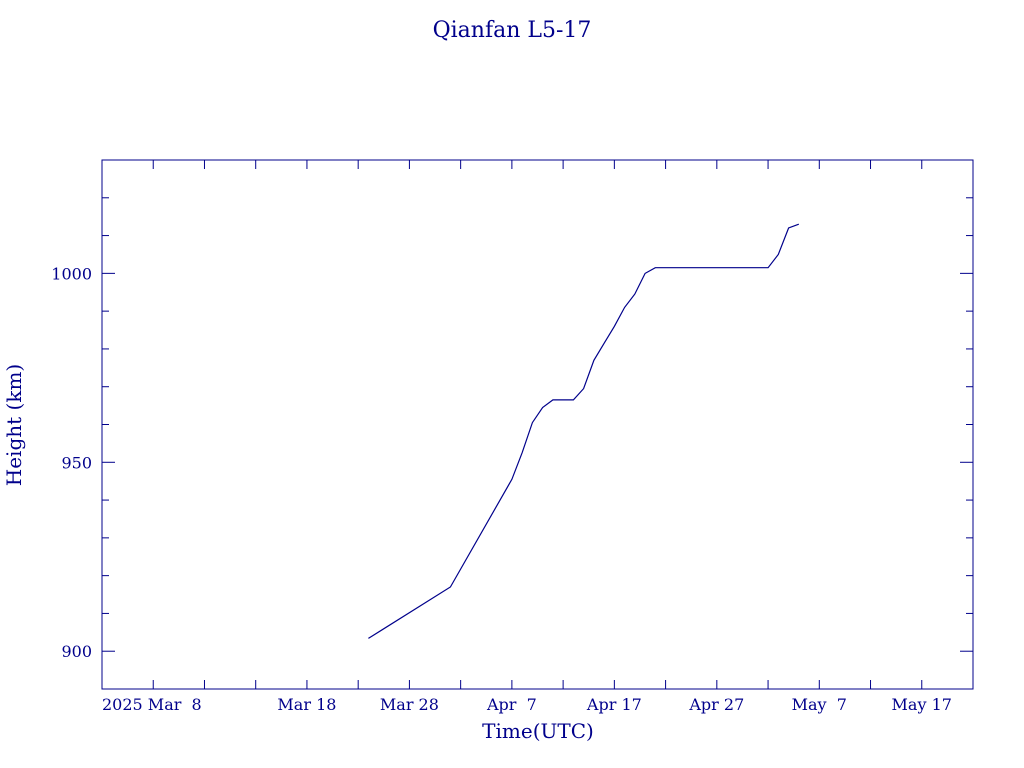 The height and width of the screenshot is (768, 1024). Describe the element at coordinates (409, 704) in the screenshot. I see `x-tick-label: Mar 28` at that location.